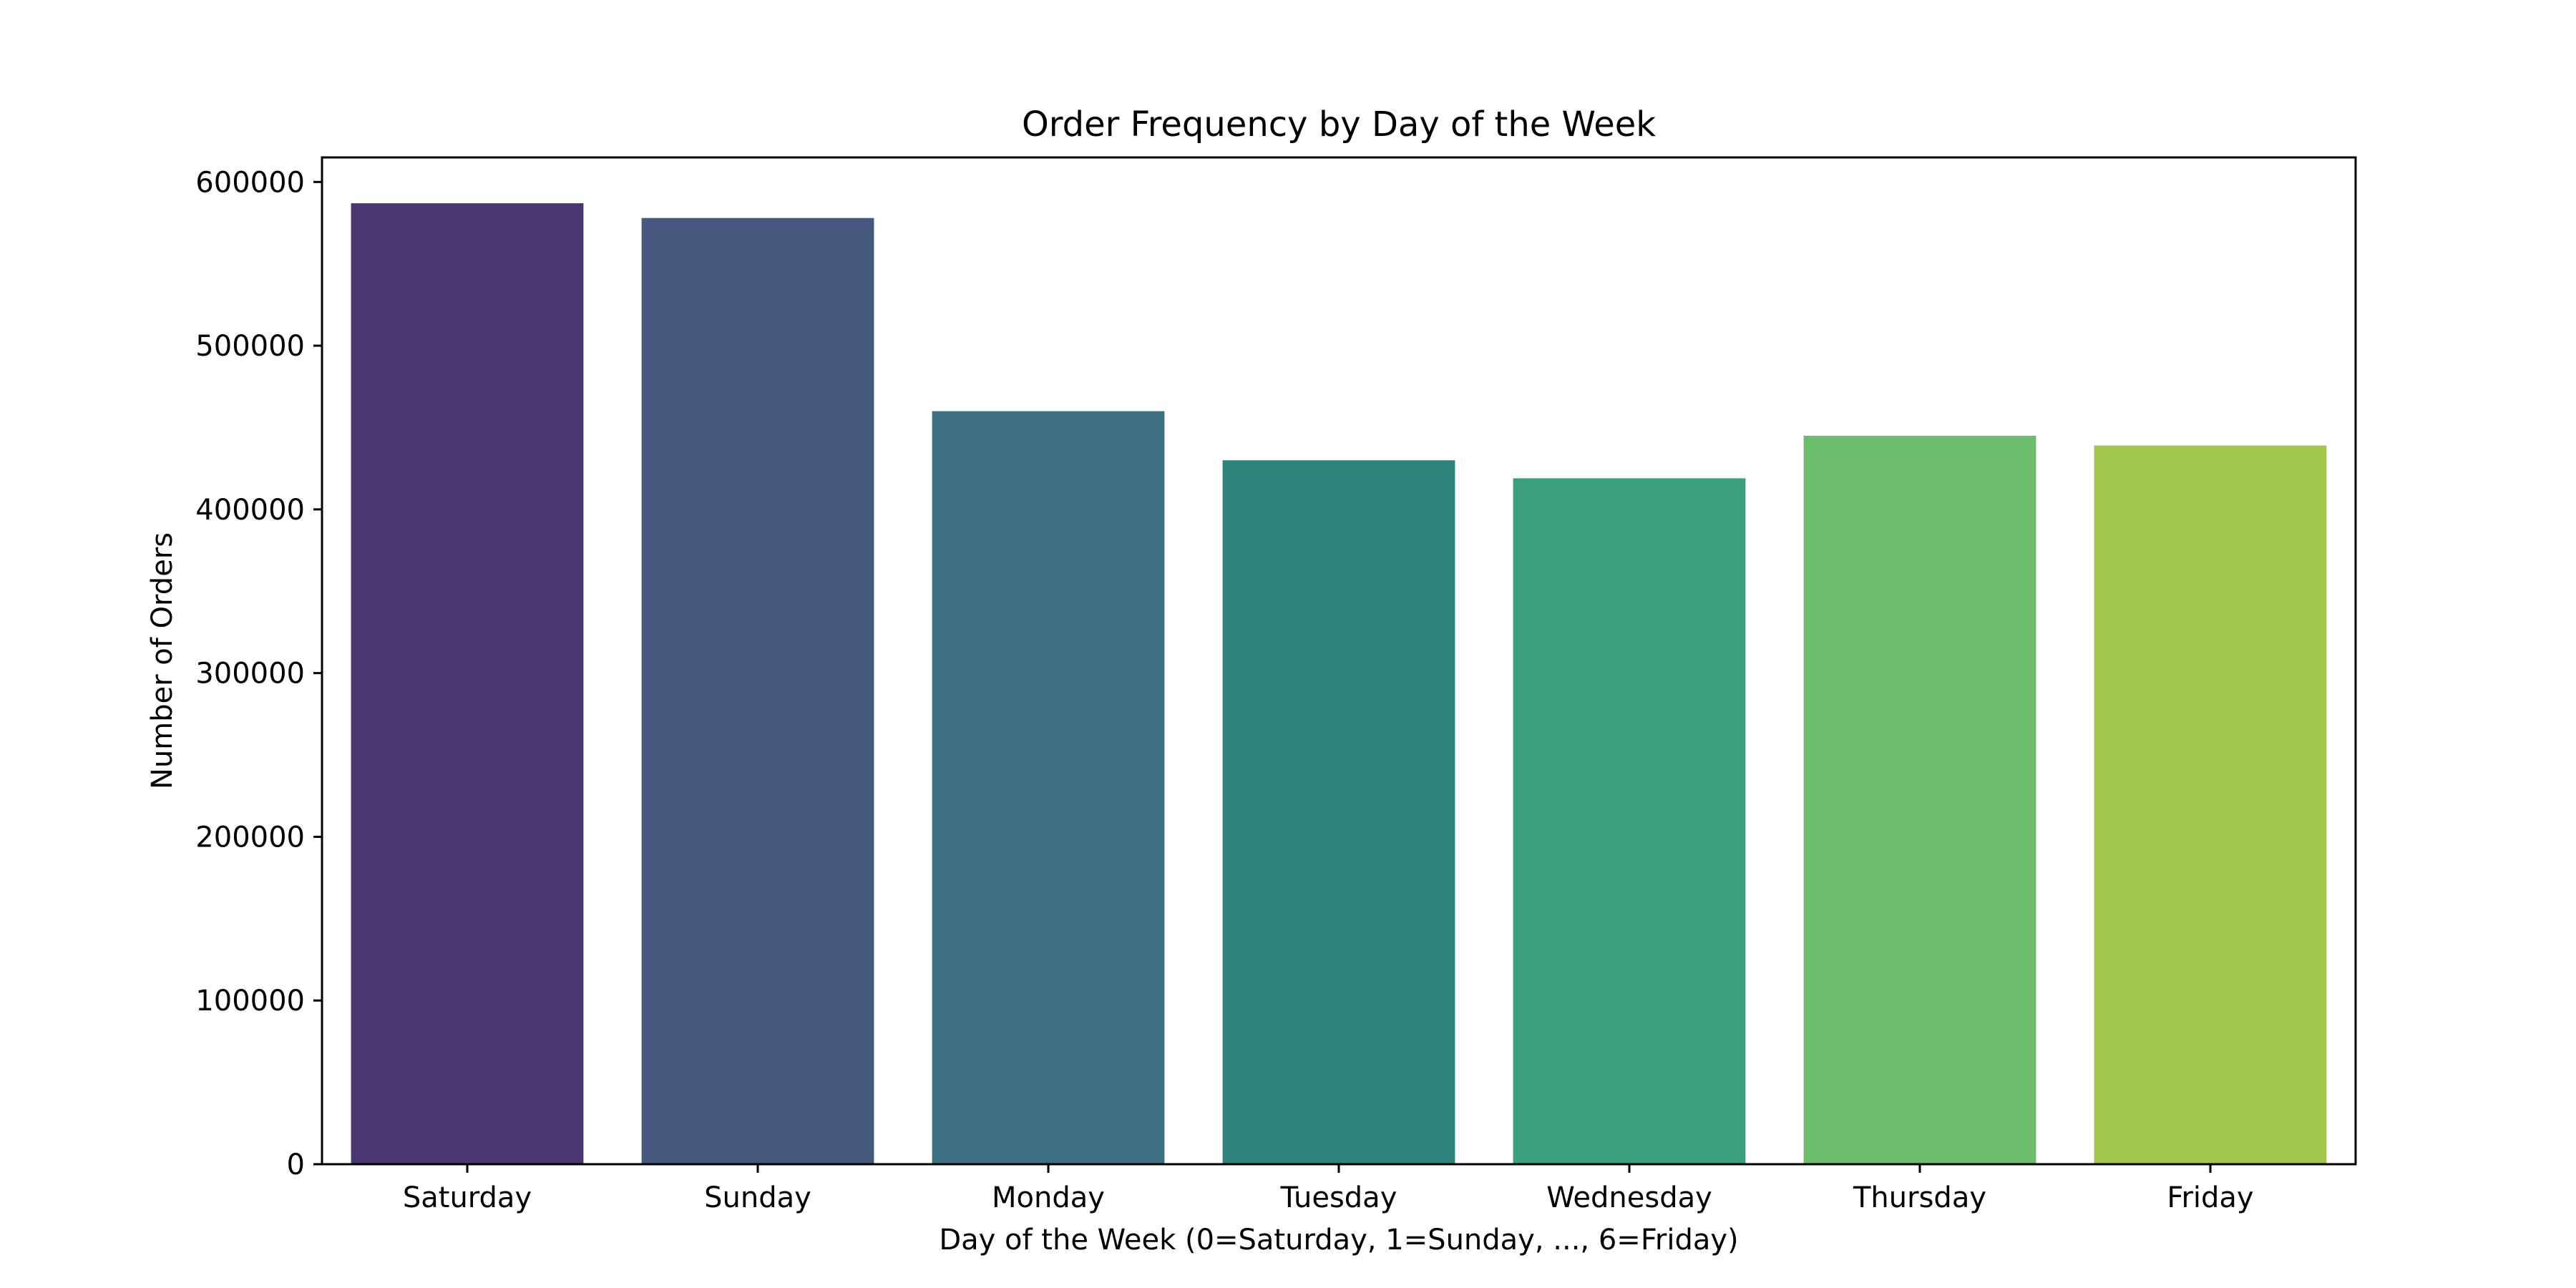 Image resolution: width=2576 pixels, height=1288 pixels. What do you see at coordinates (296, 1164) in the screenshot?
I see `y-tick-label: 0` at bounding box center [296, 1164].